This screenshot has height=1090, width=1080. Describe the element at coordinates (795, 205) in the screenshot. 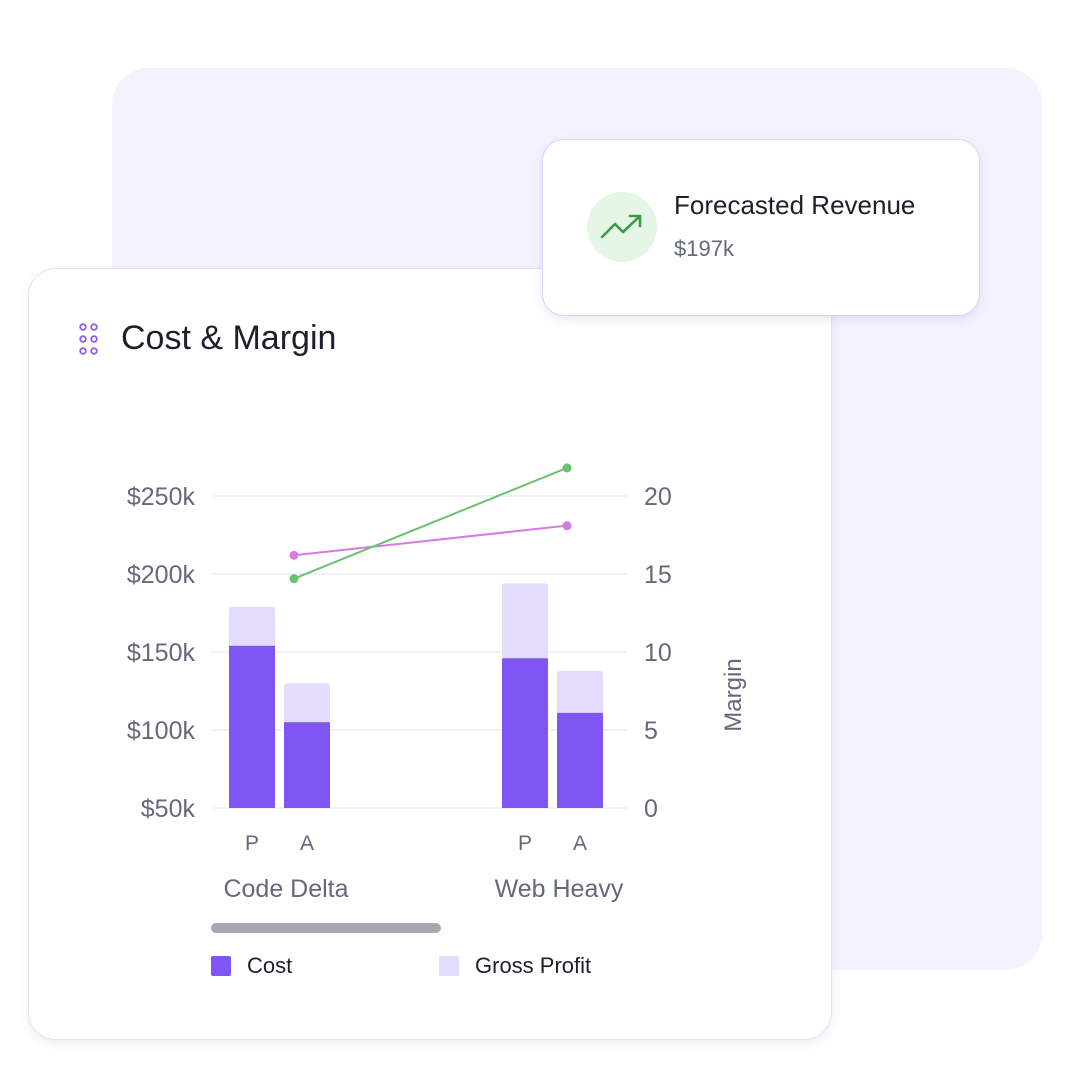

I see `forecast-title: Forecasted Revenue` at that location.